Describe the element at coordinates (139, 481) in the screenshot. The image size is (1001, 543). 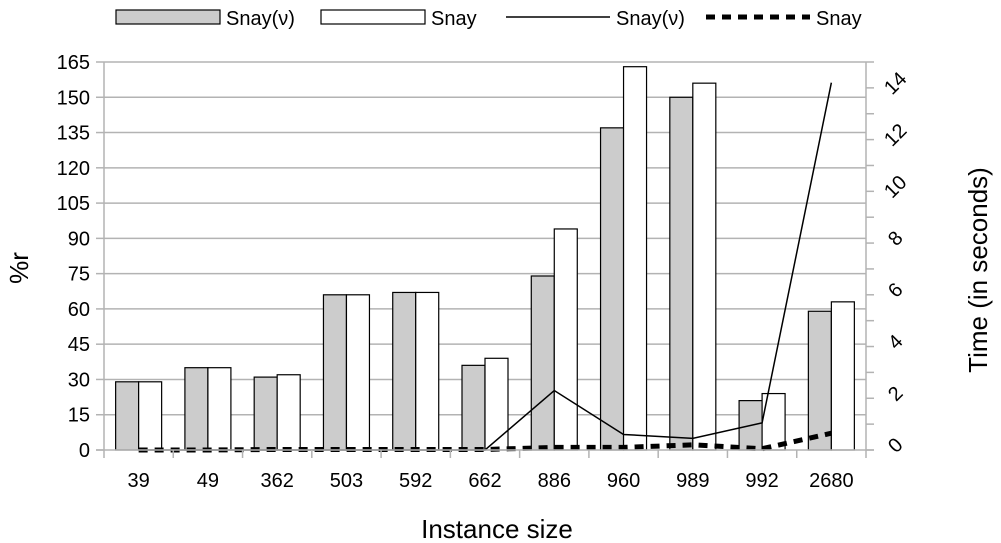
I see `x-tick-label: 39` at that location.